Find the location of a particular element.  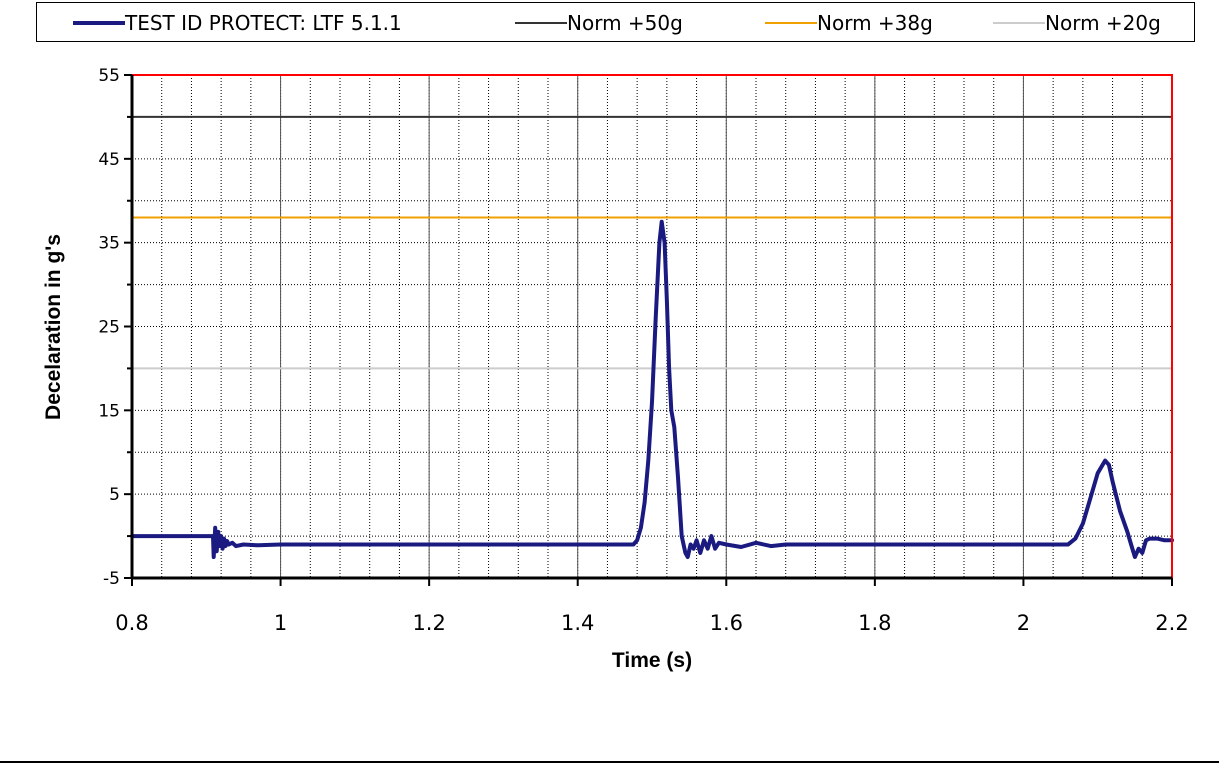

legend-label-norm20: Norm +20g is located at coordinates (1103, 23).